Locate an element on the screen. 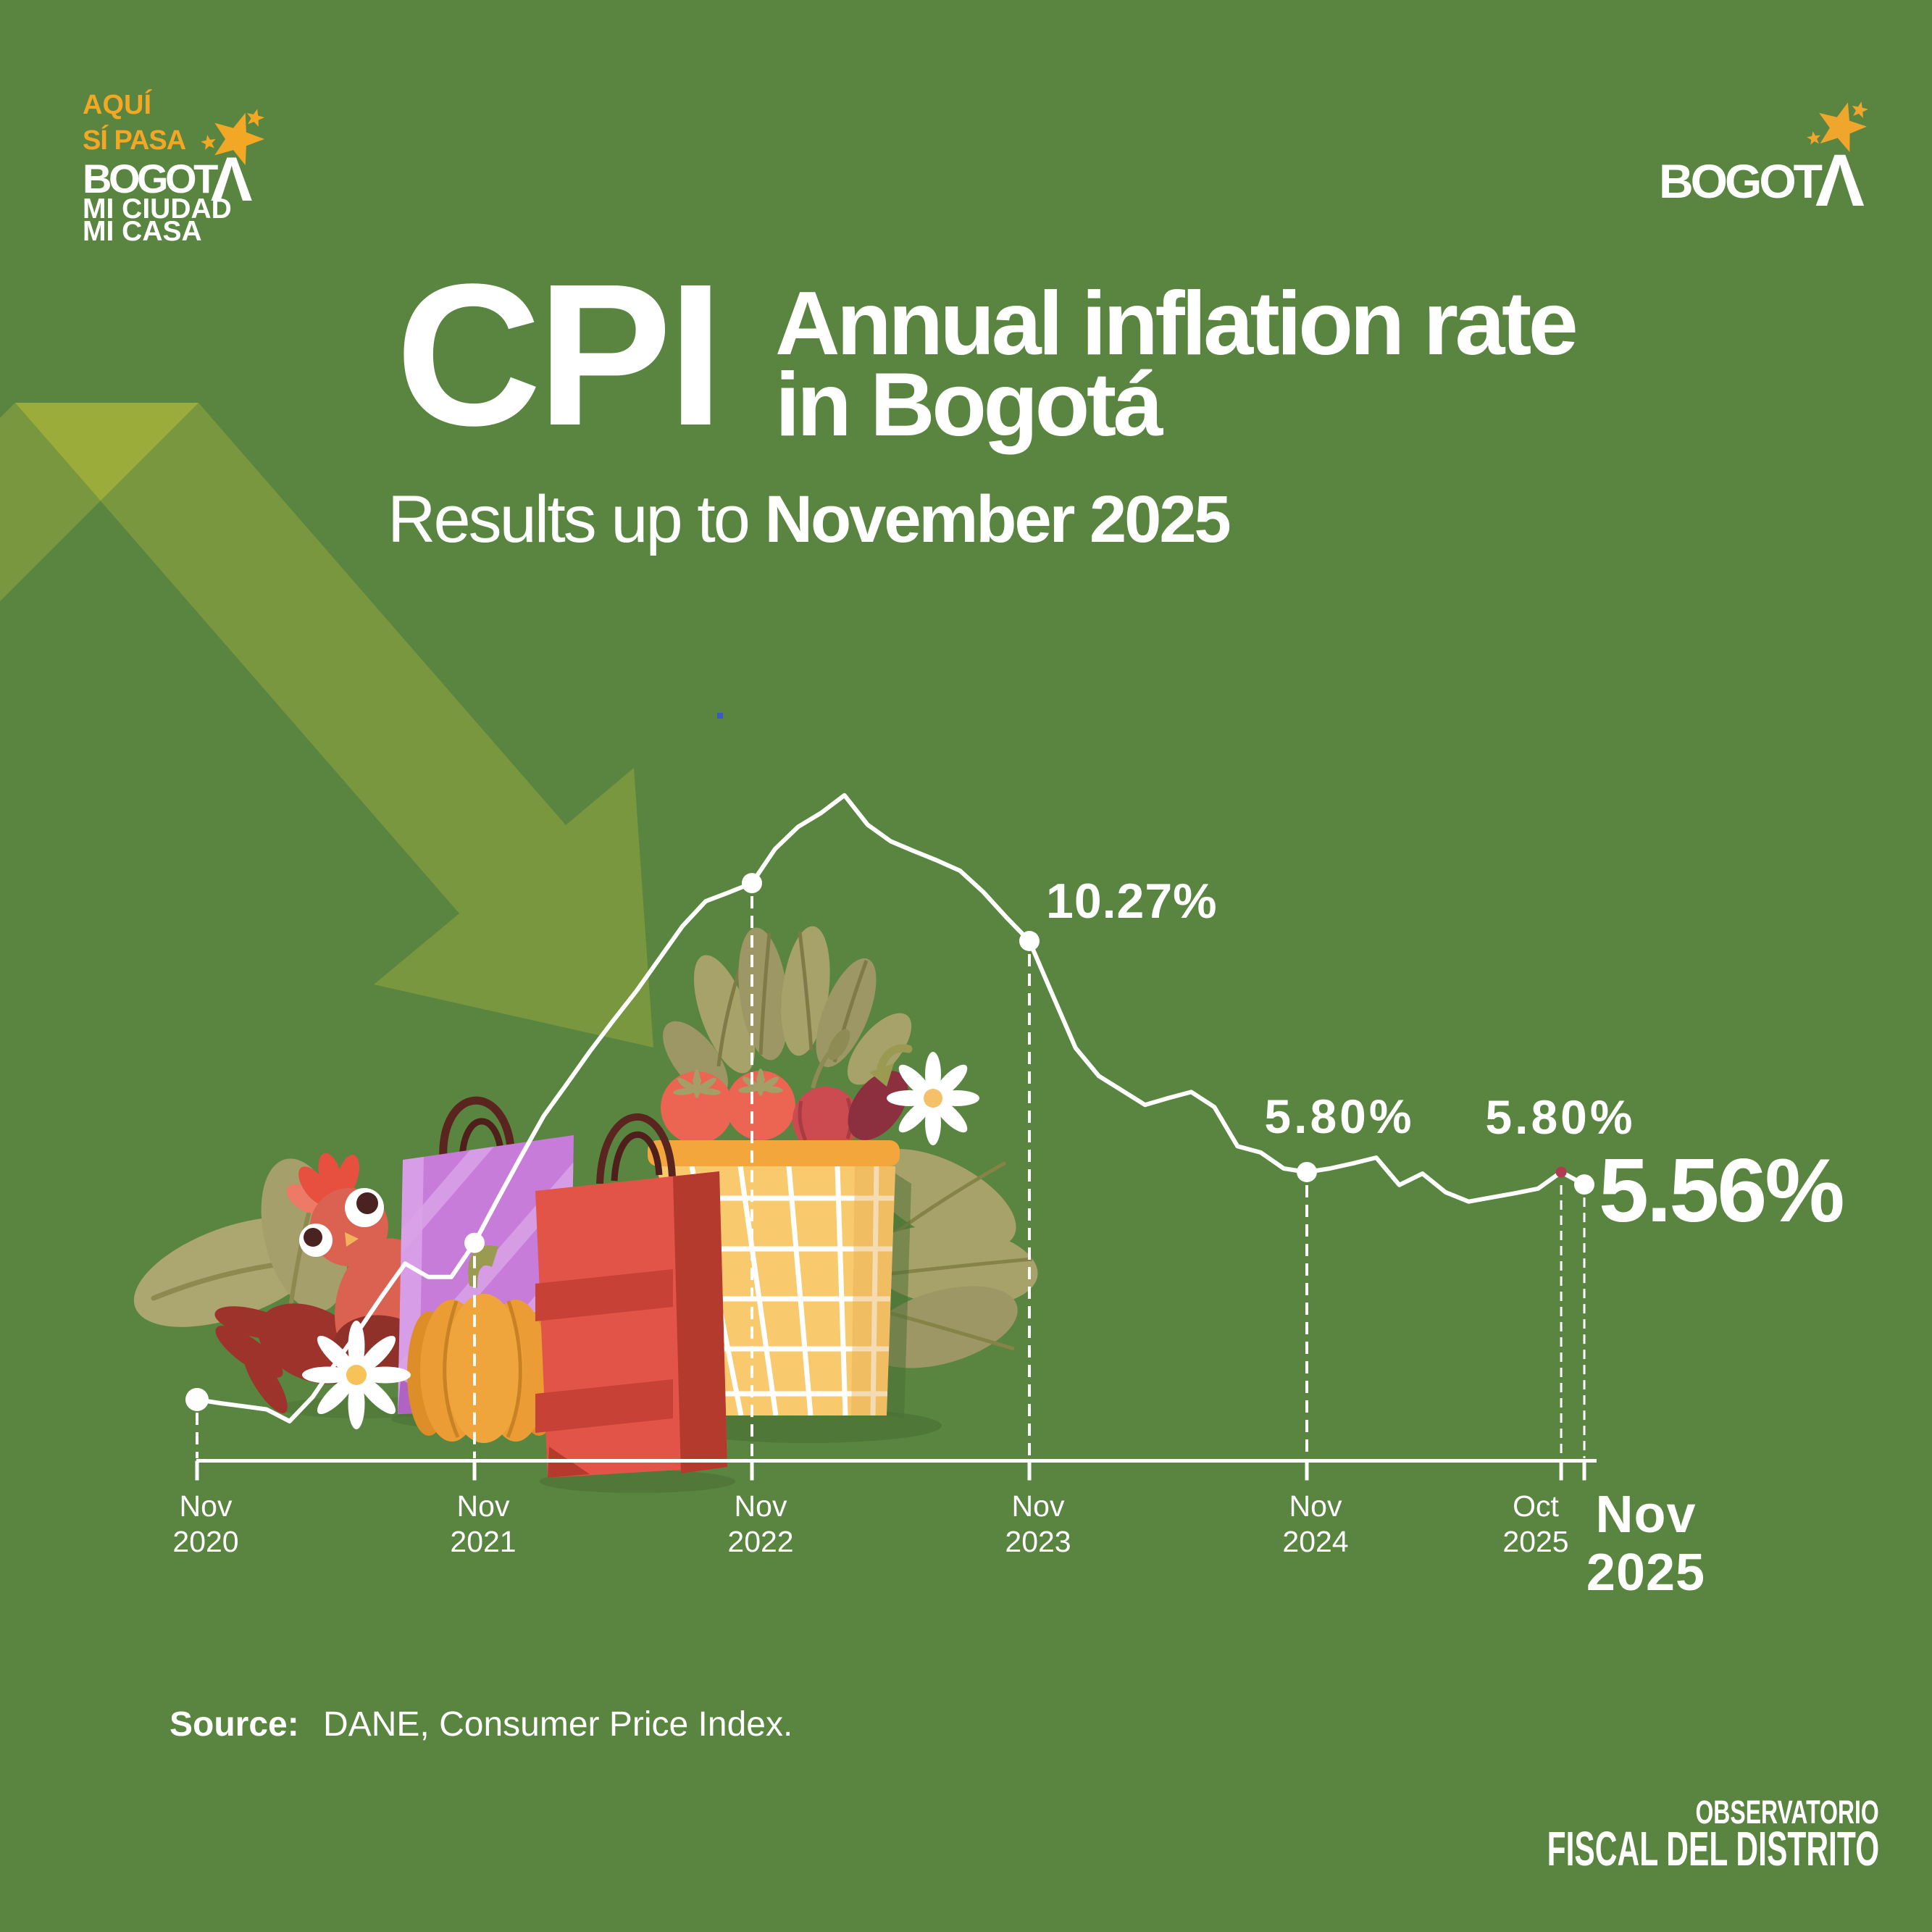 The width and height of the screenshot is (1932, 1932). blue-dot-artifact is located at coordinates (720, 716).